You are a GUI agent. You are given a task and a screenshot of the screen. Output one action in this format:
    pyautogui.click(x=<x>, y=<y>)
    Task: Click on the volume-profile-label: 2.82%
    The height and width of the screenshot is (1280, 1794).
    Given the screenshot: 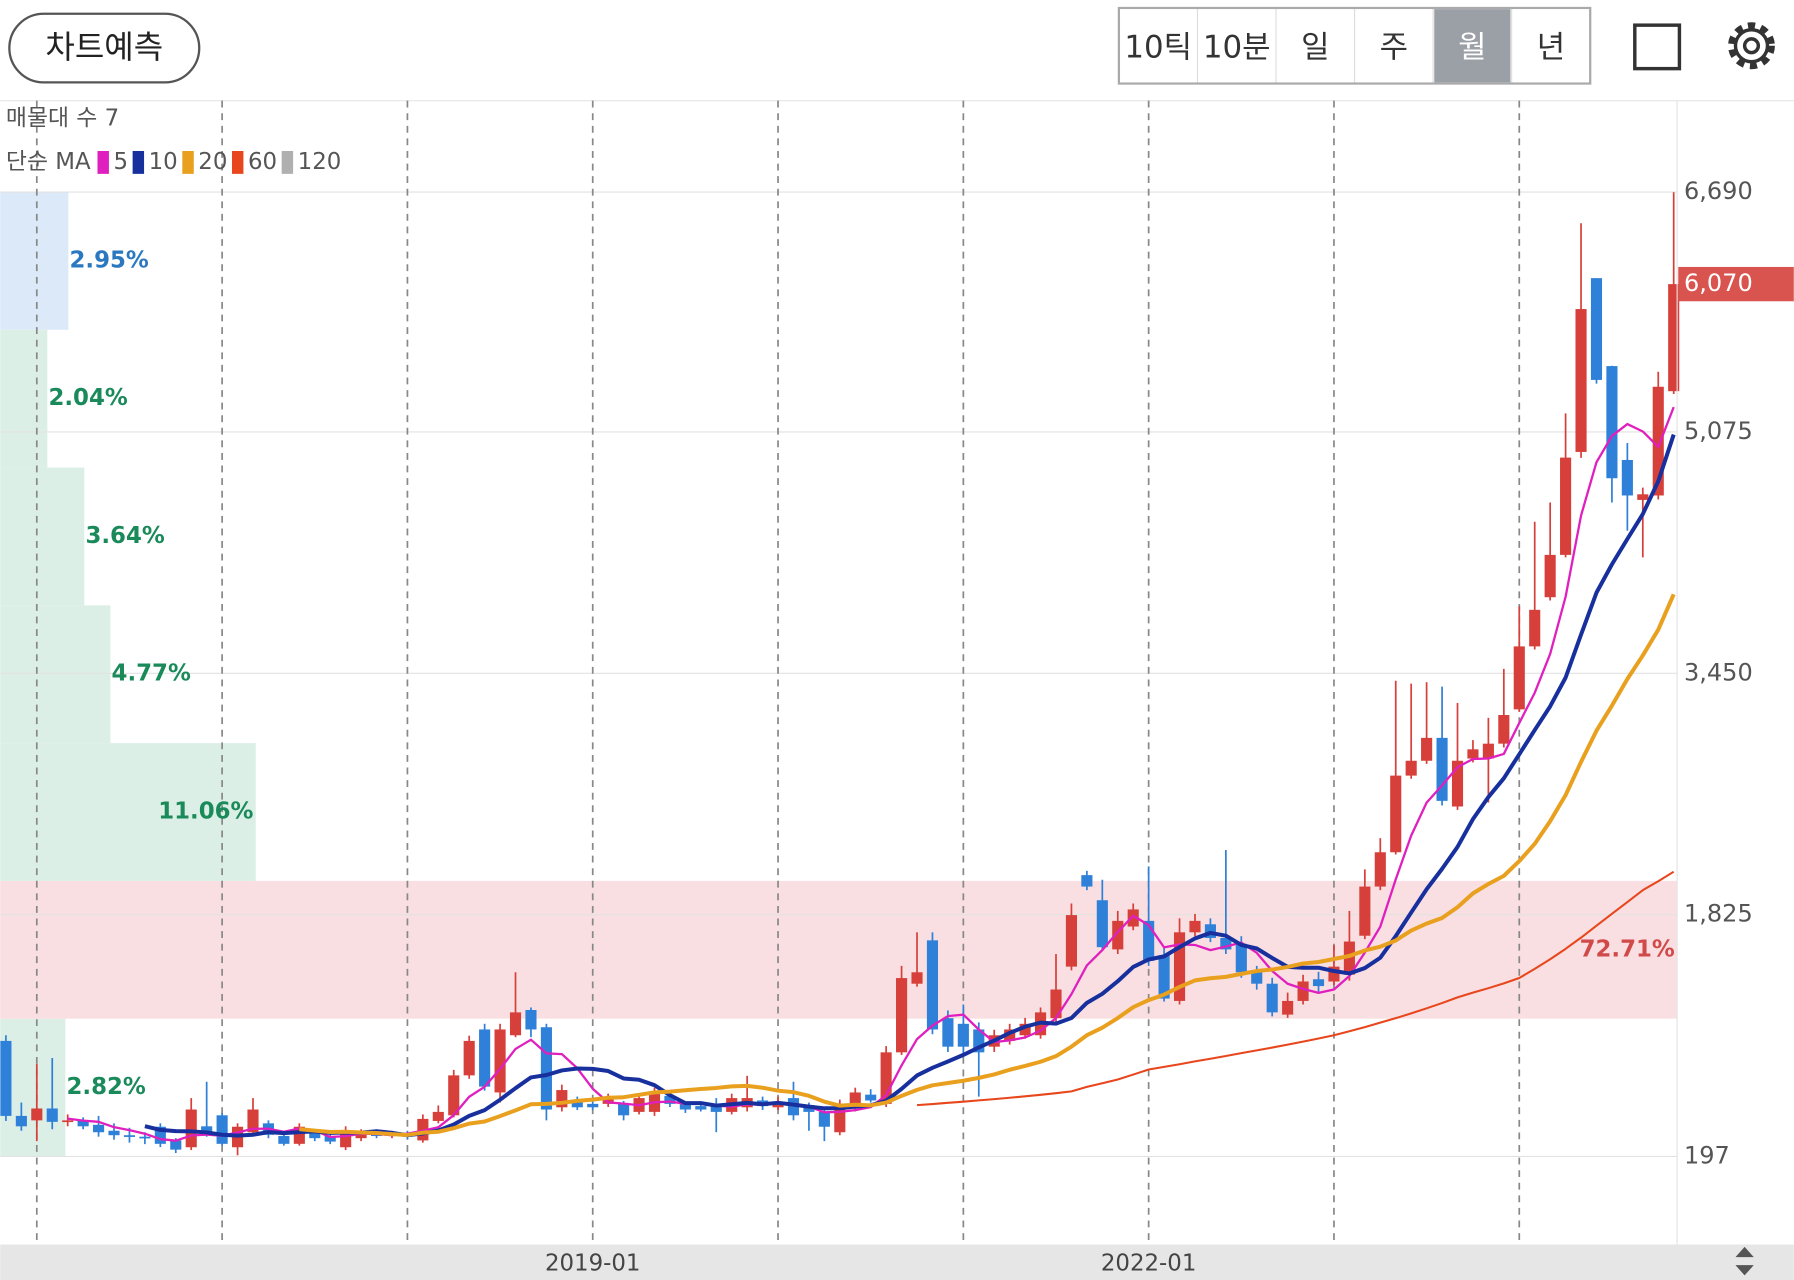 What is the action you would take?
    pyautogui.click(x=106, y=1087)
    